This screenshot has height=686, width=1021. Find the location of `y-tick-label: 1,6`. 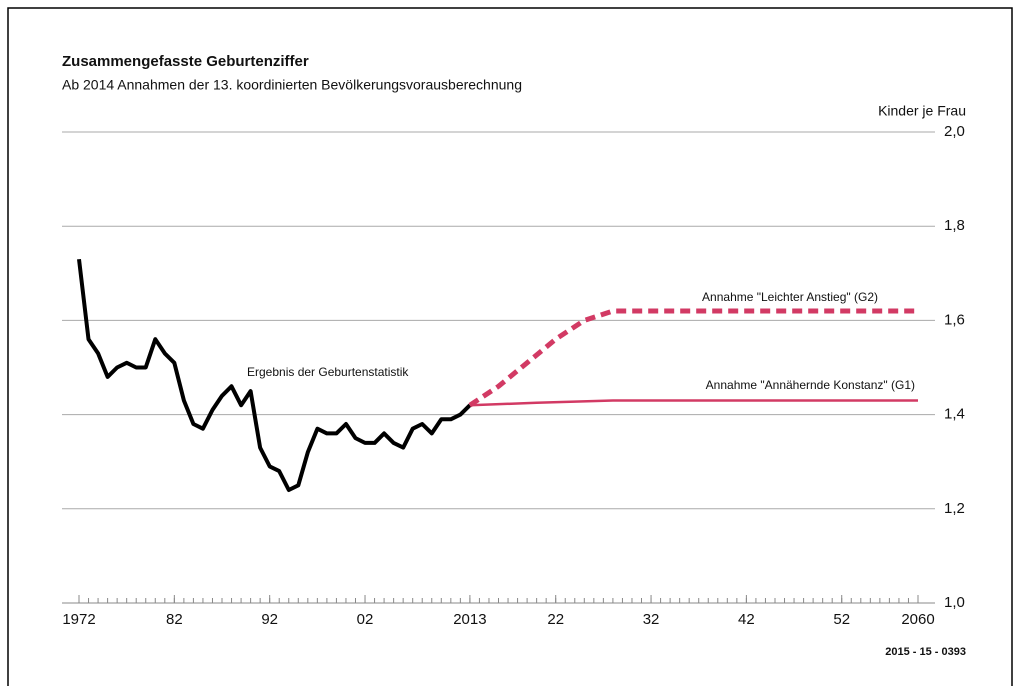

y-tick-label: 1,6 is located at coordinates (954, 319).